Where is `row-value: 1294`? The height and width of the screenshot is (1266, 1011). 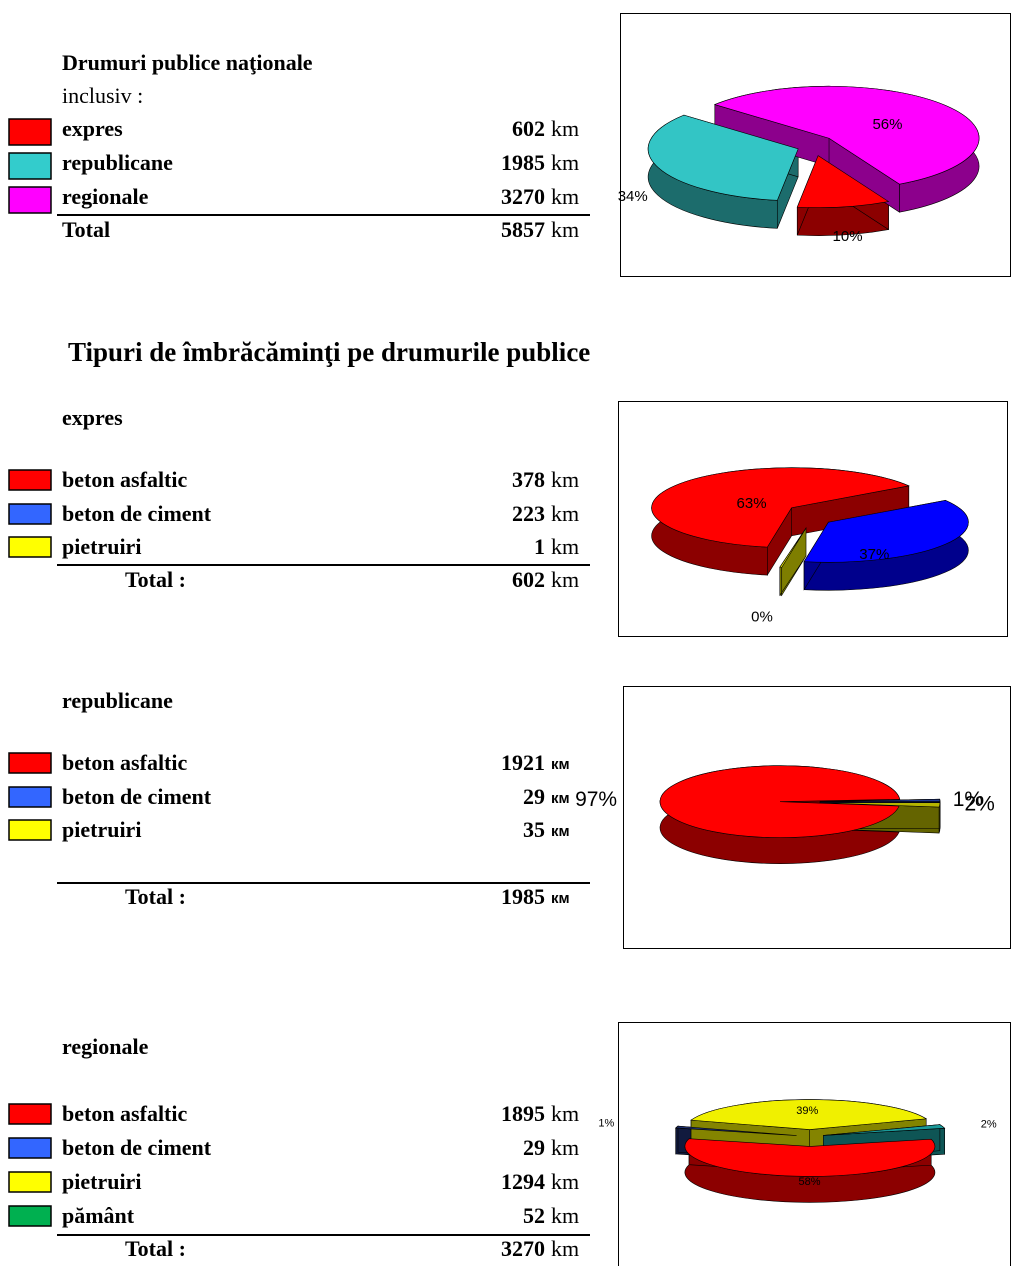 row-value: 1294 is located at coordinates (523, 1181).